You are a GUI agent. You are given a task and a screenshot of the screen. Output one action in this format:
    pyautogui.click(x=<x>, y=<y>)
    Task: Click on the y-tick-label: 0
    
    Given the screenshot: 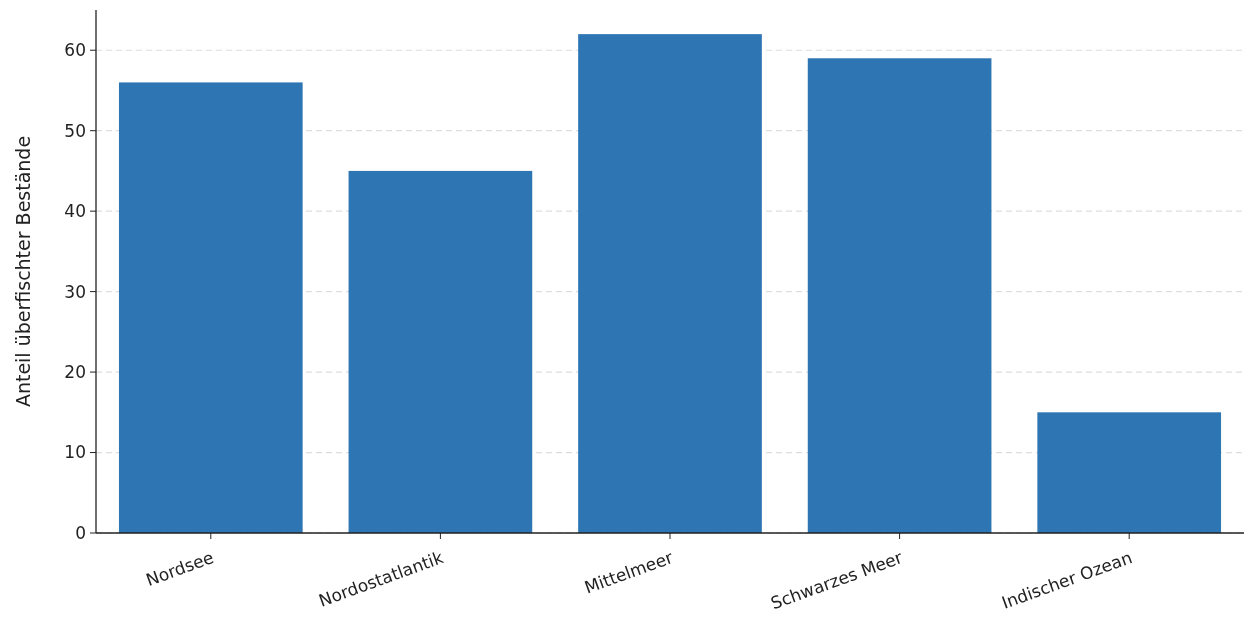 What is the action you would take?
    pyautogui.click(x=80, y=532)
    